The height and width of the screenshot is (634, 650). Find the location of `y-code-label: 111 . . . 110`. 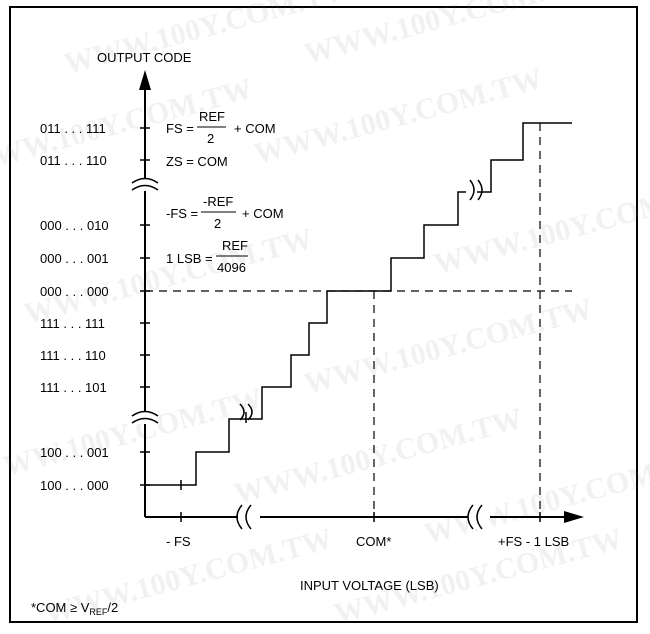

y-code-label: 111 . . . 110 is located at coordinates (73, 355).